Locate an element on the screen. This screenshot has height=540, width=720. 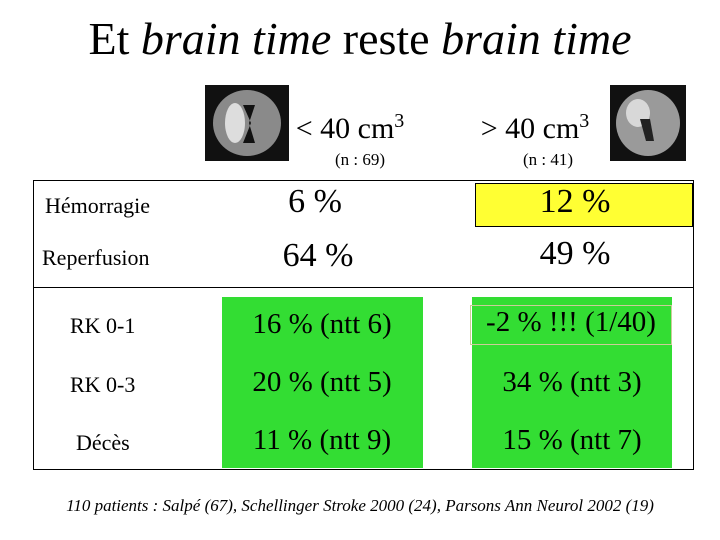
column-header: > 40 cm3 is located at coordinates (535, 128).